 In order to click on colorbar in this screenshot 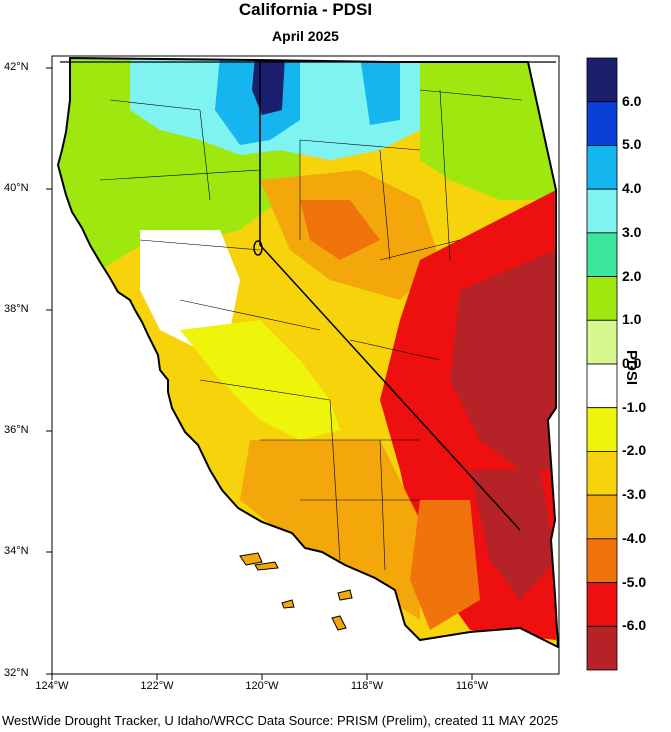, I will do `click(602, 364)`.